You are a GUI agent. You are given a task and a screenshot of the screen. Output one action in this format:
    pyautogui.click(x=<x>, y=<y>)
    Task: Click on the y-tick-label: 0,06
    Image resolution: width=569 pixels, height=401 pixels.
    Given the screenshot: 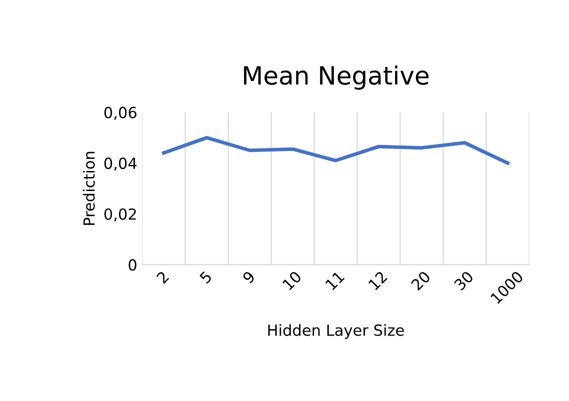 What is the action you would take?
    pyautogui.click(x=120, y=113)
    